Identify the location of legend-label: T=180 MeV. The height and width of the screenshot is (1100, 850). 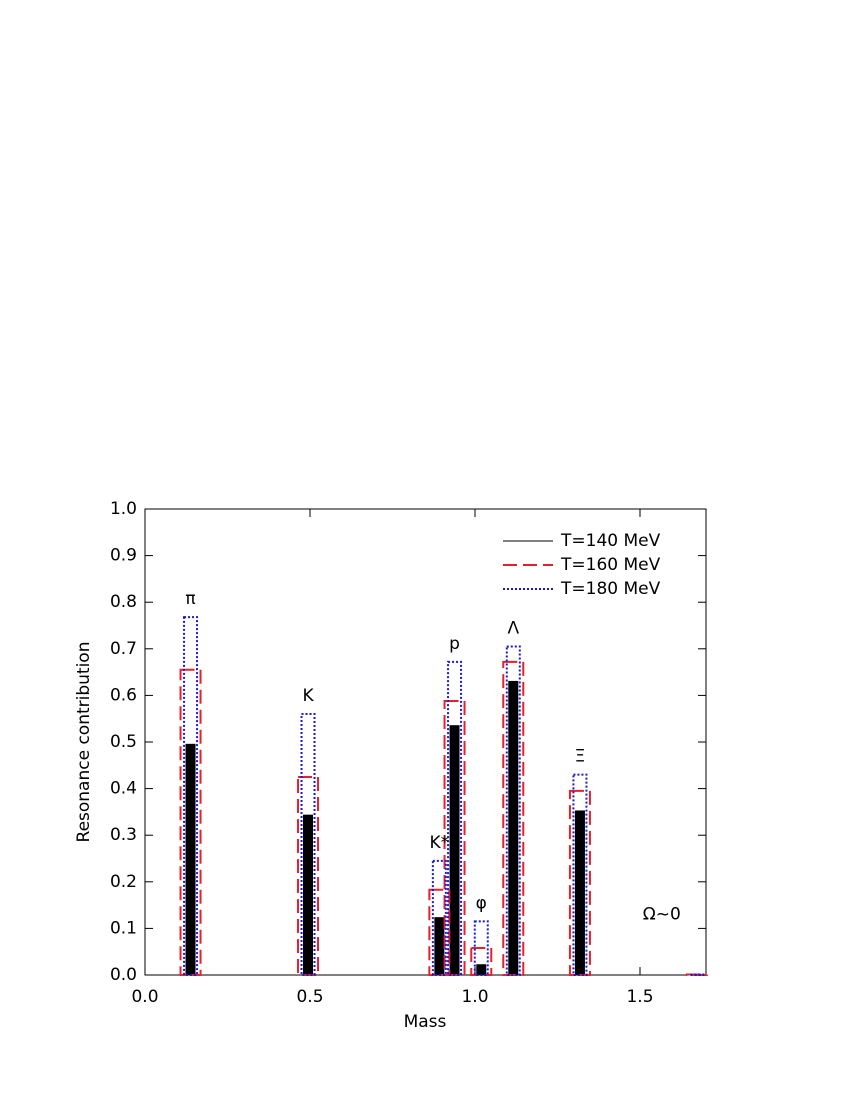
(610, 589).